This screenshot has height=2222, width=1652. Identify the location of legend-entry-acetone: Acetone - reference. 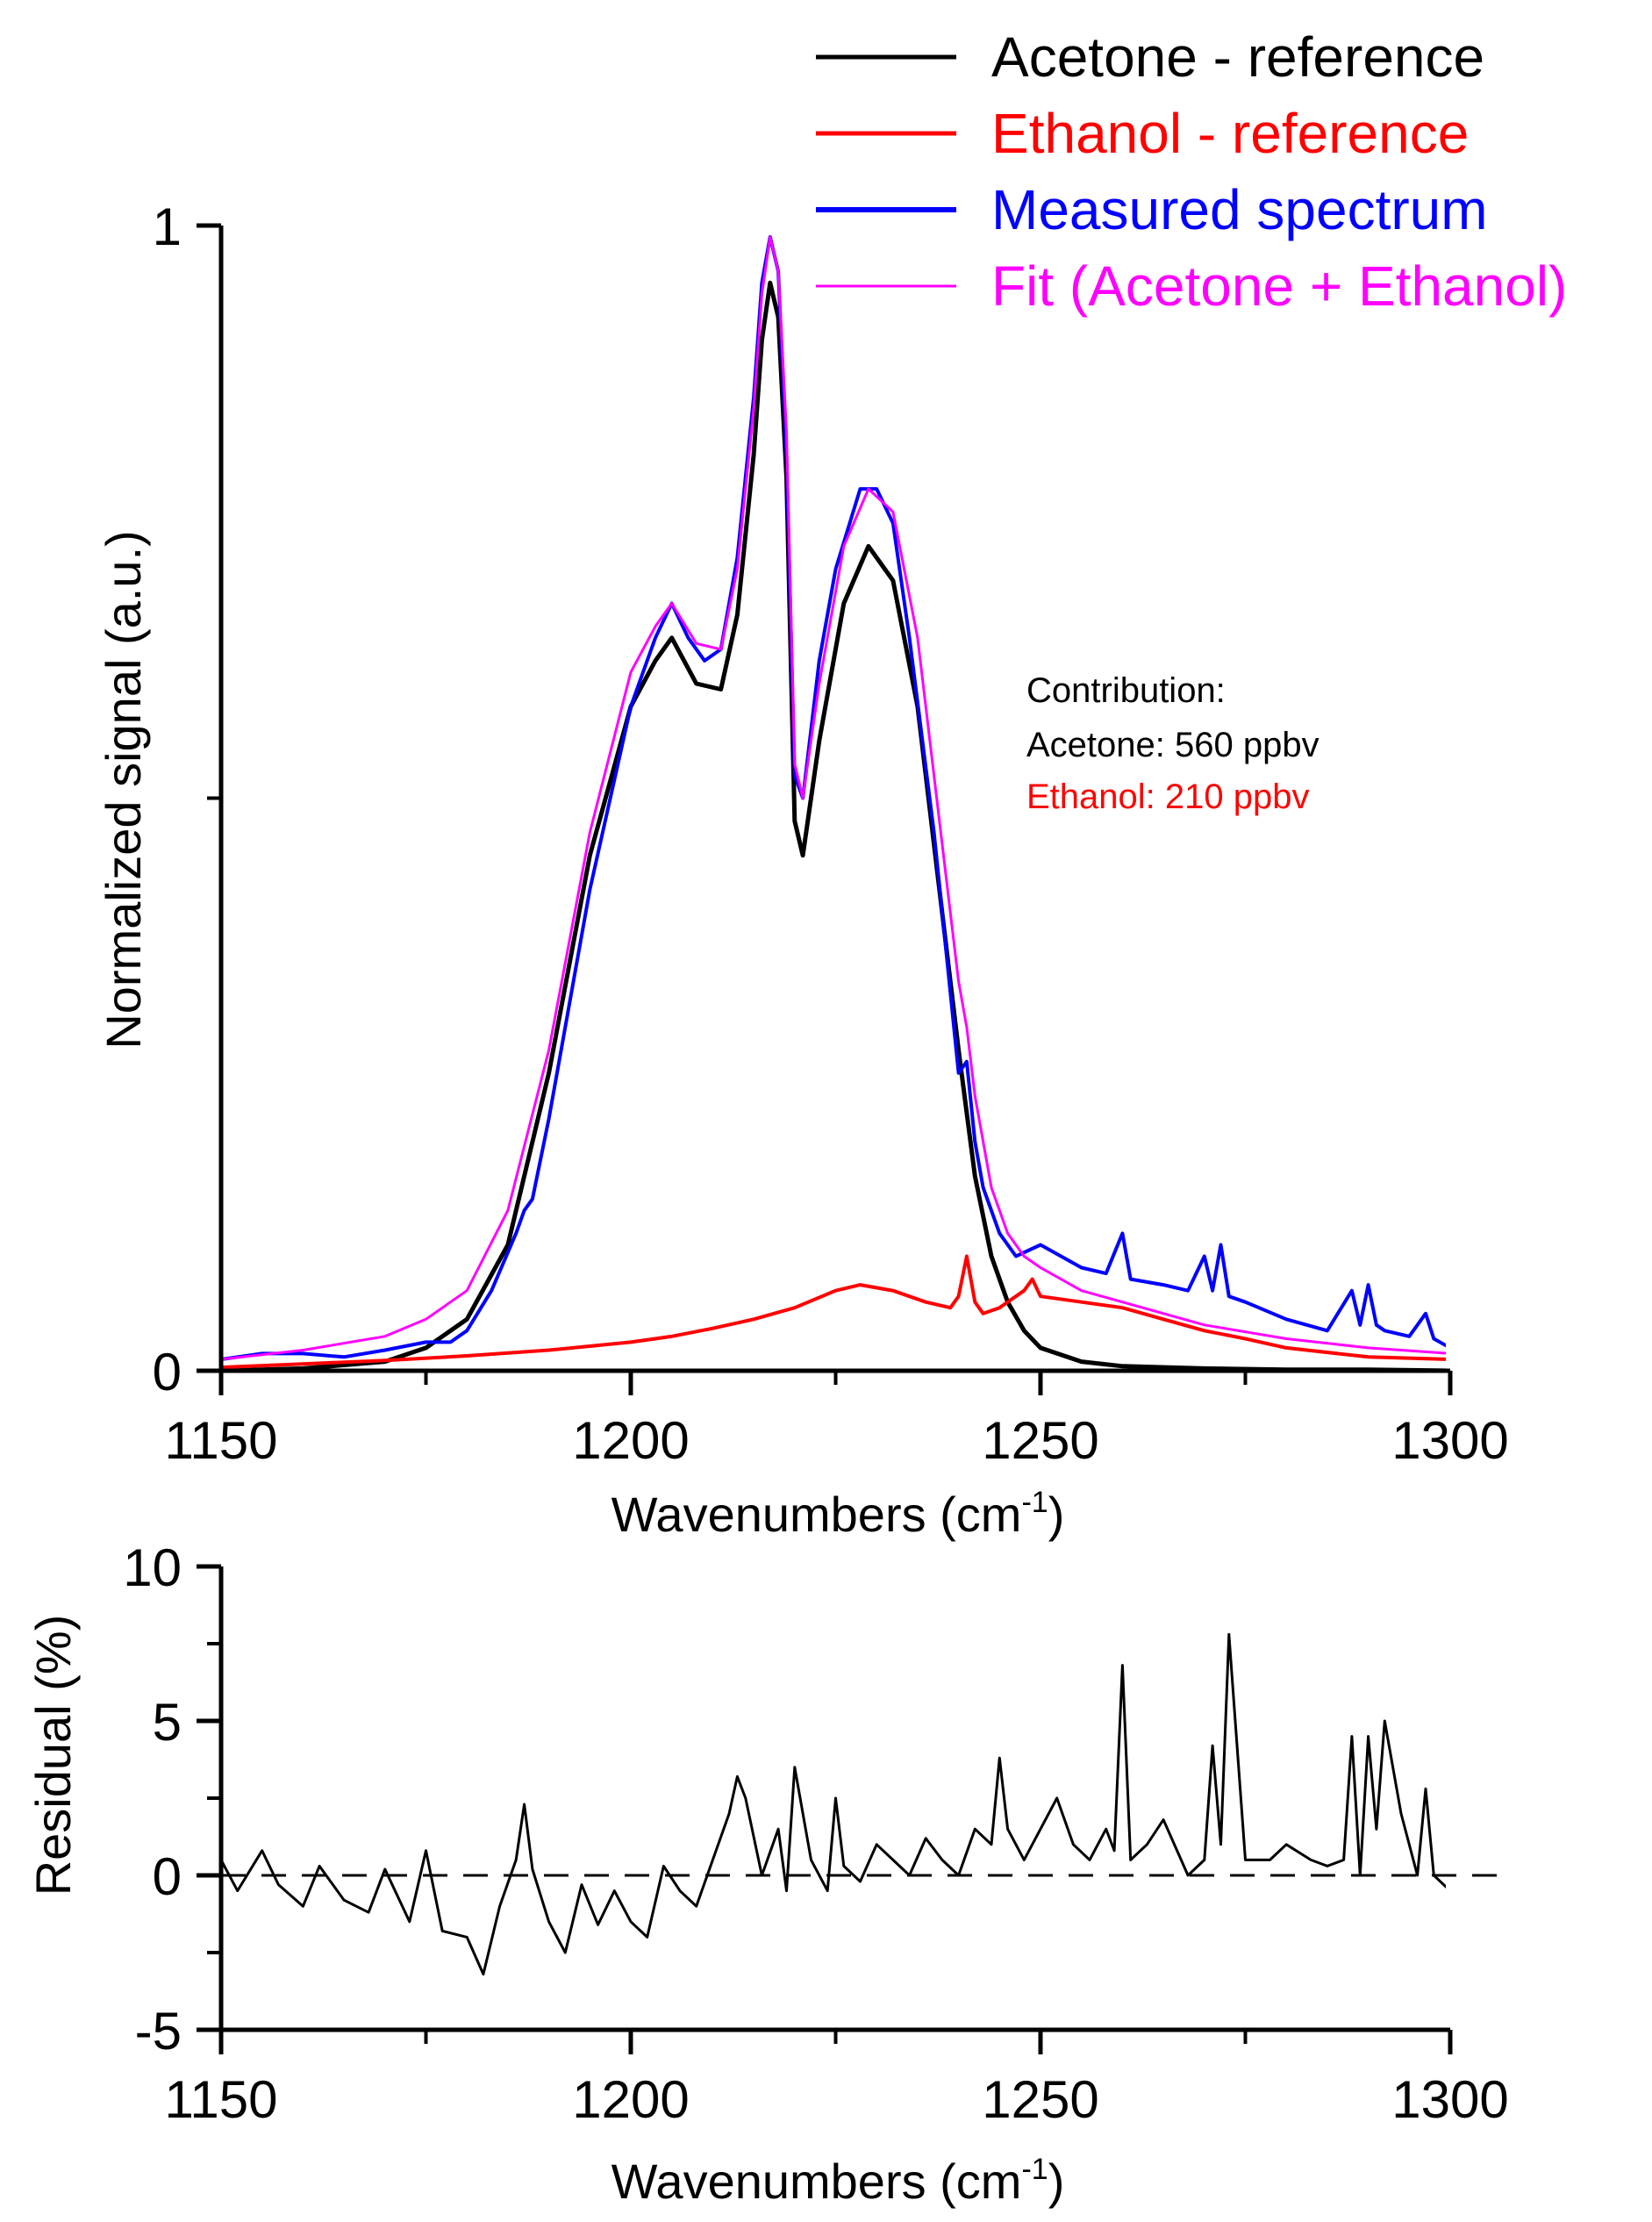
(1150, 57).